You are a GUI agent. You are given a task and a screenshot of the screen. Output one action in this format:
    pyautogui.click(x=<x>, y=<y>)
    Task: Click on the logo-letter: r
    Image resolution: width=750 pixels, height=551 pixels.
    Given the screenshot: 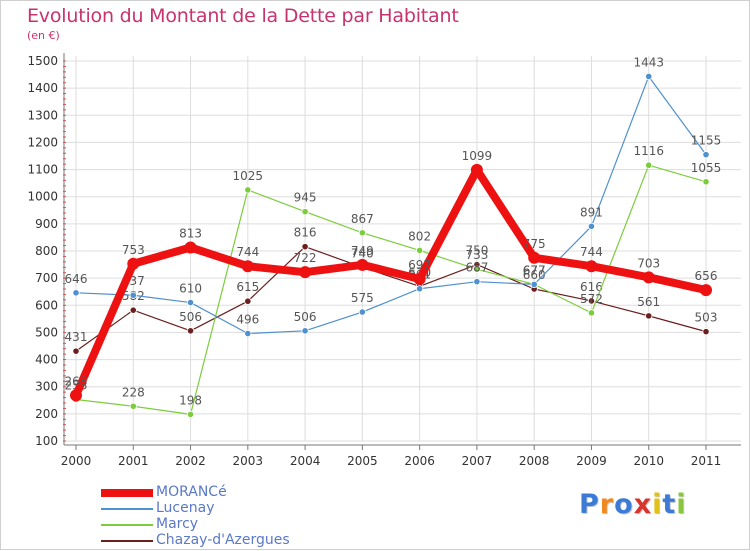 What is the action you would take?
    pyautogui.click(x=607, y=504)
    